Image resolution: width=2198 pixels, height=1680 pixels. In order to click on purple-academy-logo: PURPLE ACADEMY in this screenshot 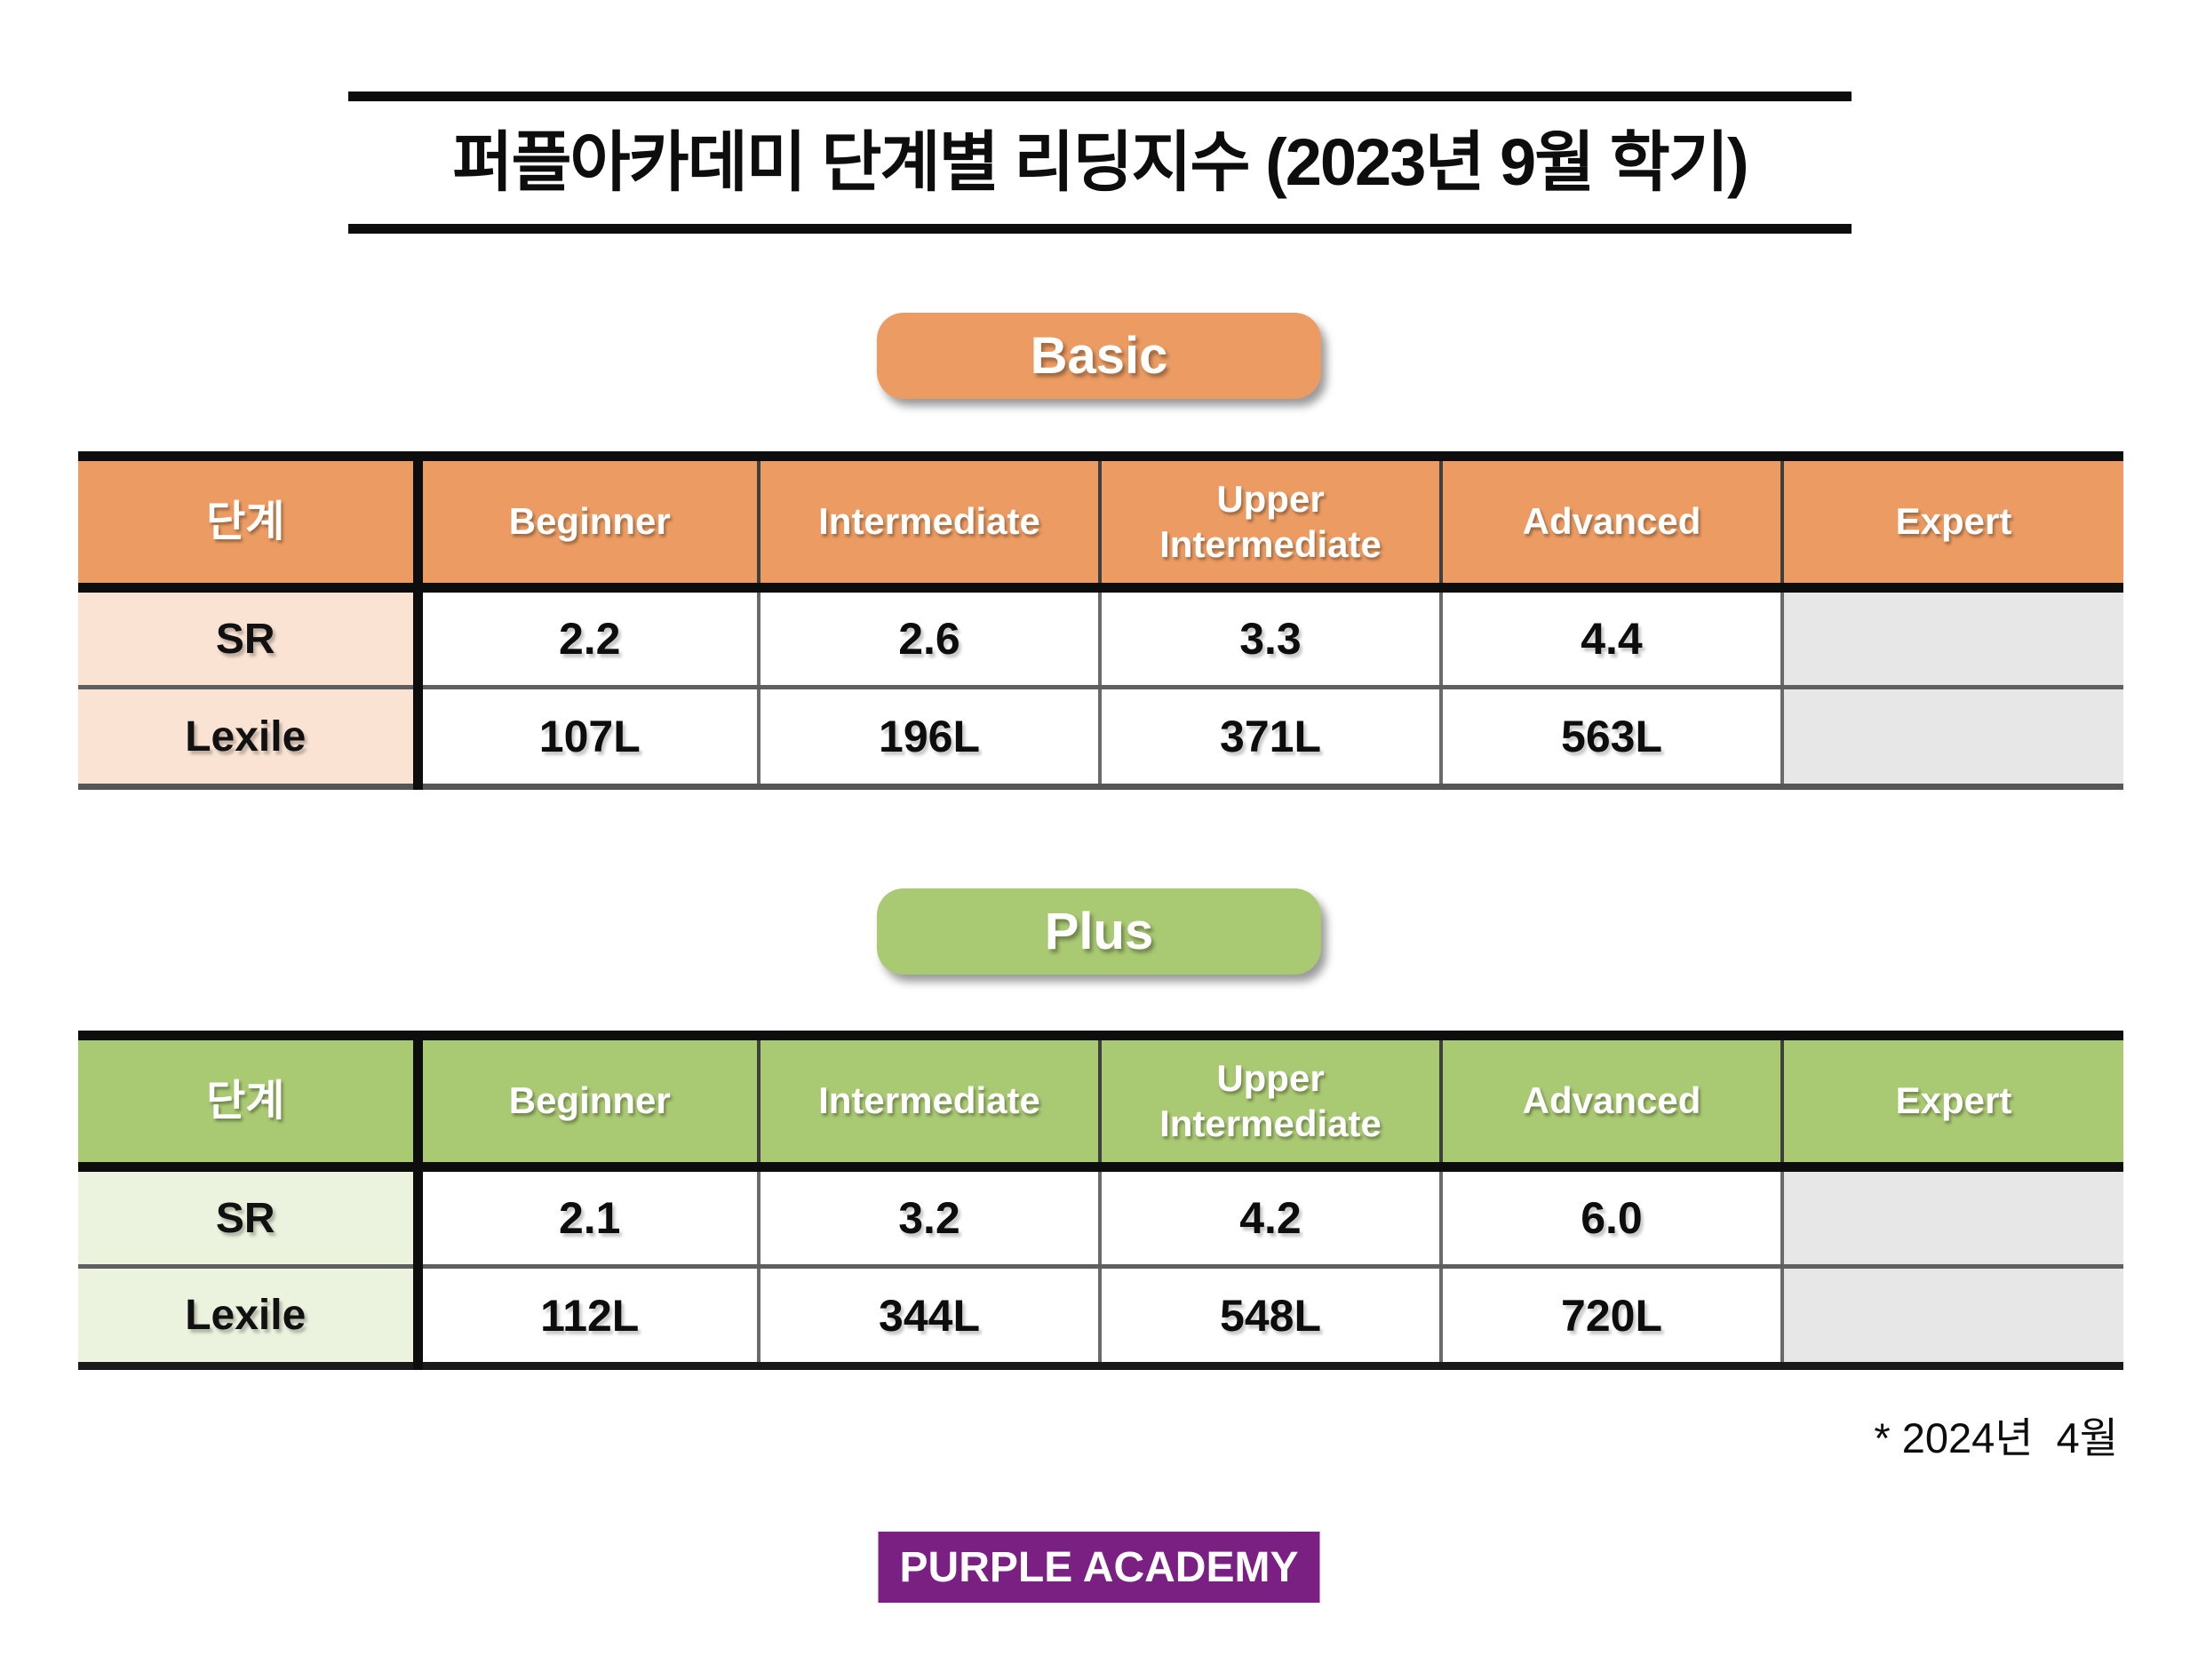, I will do `click(1099, 1568)`.